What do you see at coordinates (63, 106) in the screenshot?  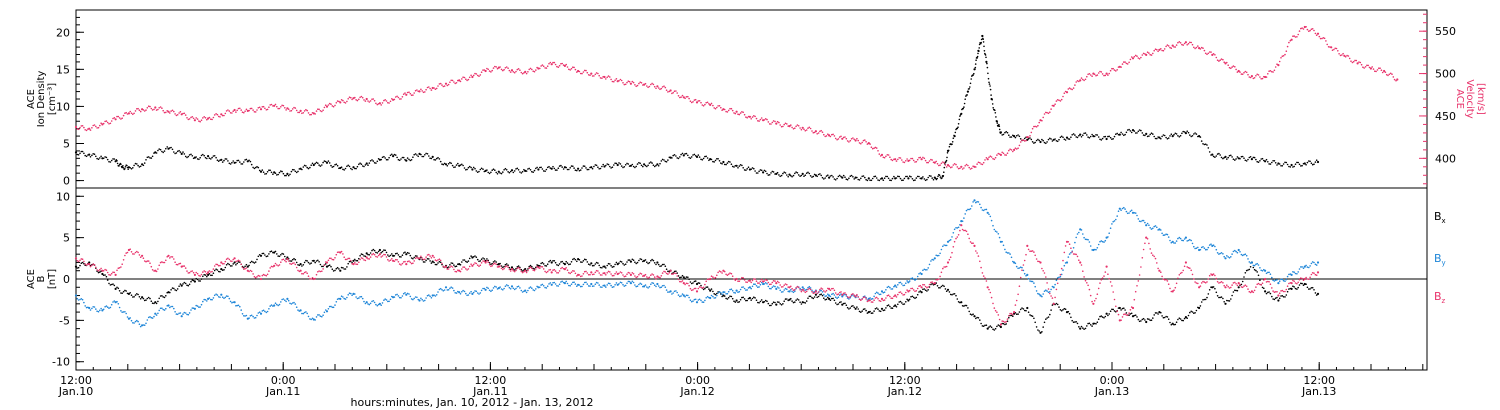 I see `top-ytick-label: 10` at bounding box center [63, 106].